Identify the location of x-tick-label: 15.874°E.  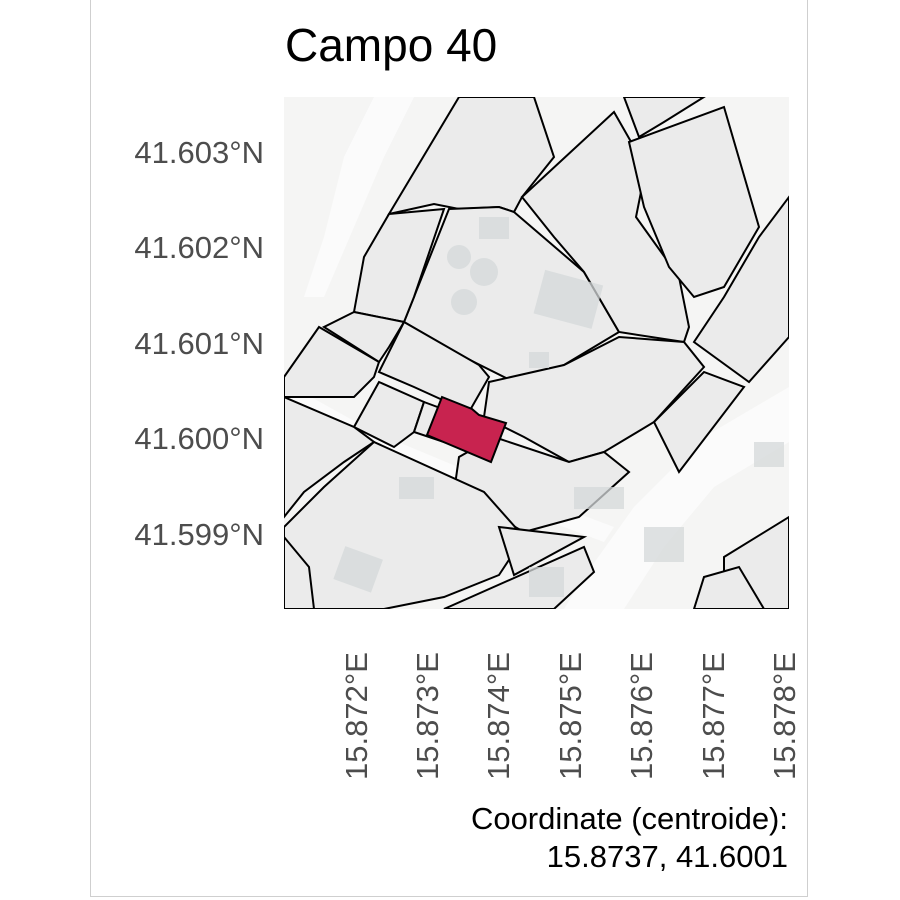
(498, 716).